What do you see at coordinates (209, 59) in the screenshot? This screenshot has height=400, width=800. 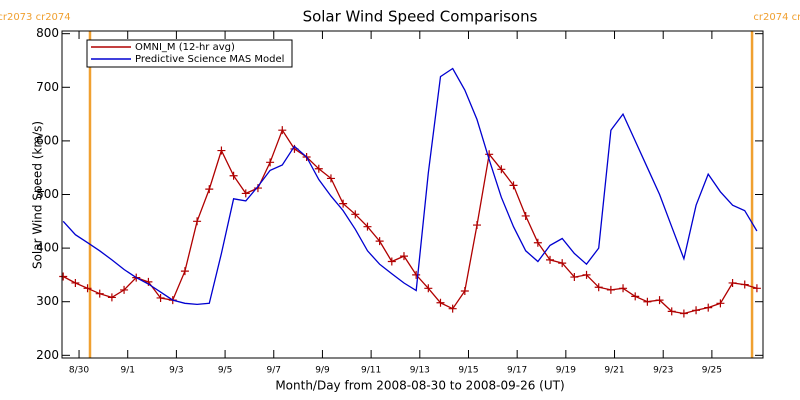 I see `legend-label: Predictive Science MAS Model` at bounding box center [209, 59].